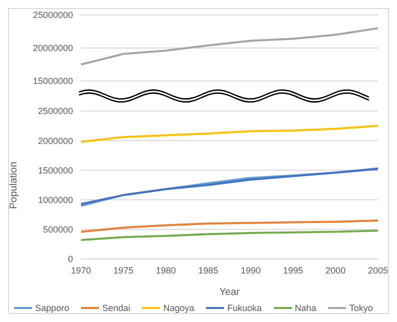 The height and width of the screenshot is (322, 397). I want to click on legend-label: Sendai, so click(115, 308).